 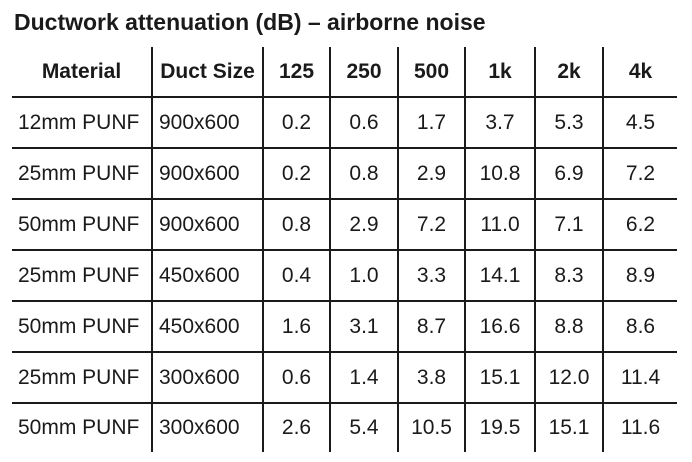 I want to click on cell-125hz: 1.6, so click(x=296, y=326).